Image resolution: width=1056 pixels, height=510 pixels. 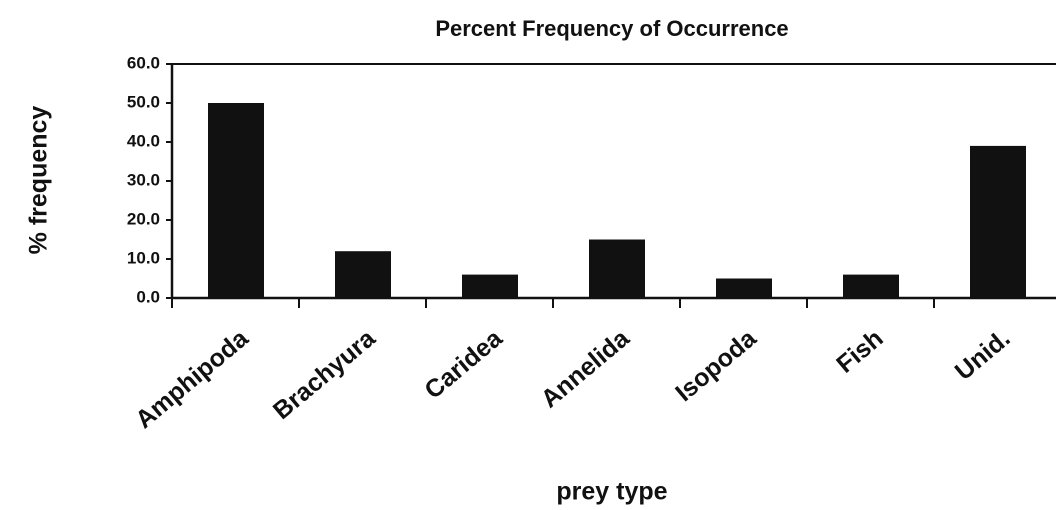 What do you see at coordinates (39, 180) in the screenshot?
I see `y-axis-label: % frequency` at bounding box center [39, 180].